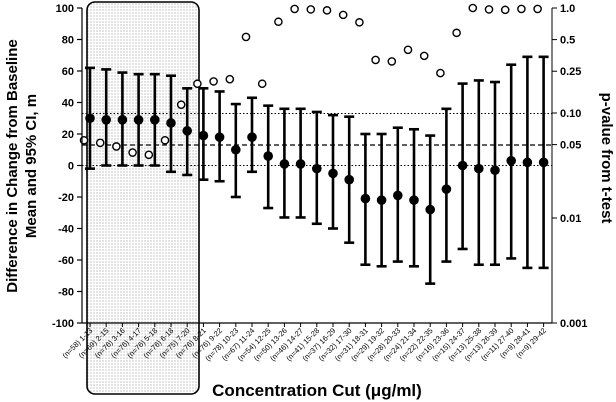 The image size is (616, 402). I want to click on y-tick-label: 60, so click(68, 72).